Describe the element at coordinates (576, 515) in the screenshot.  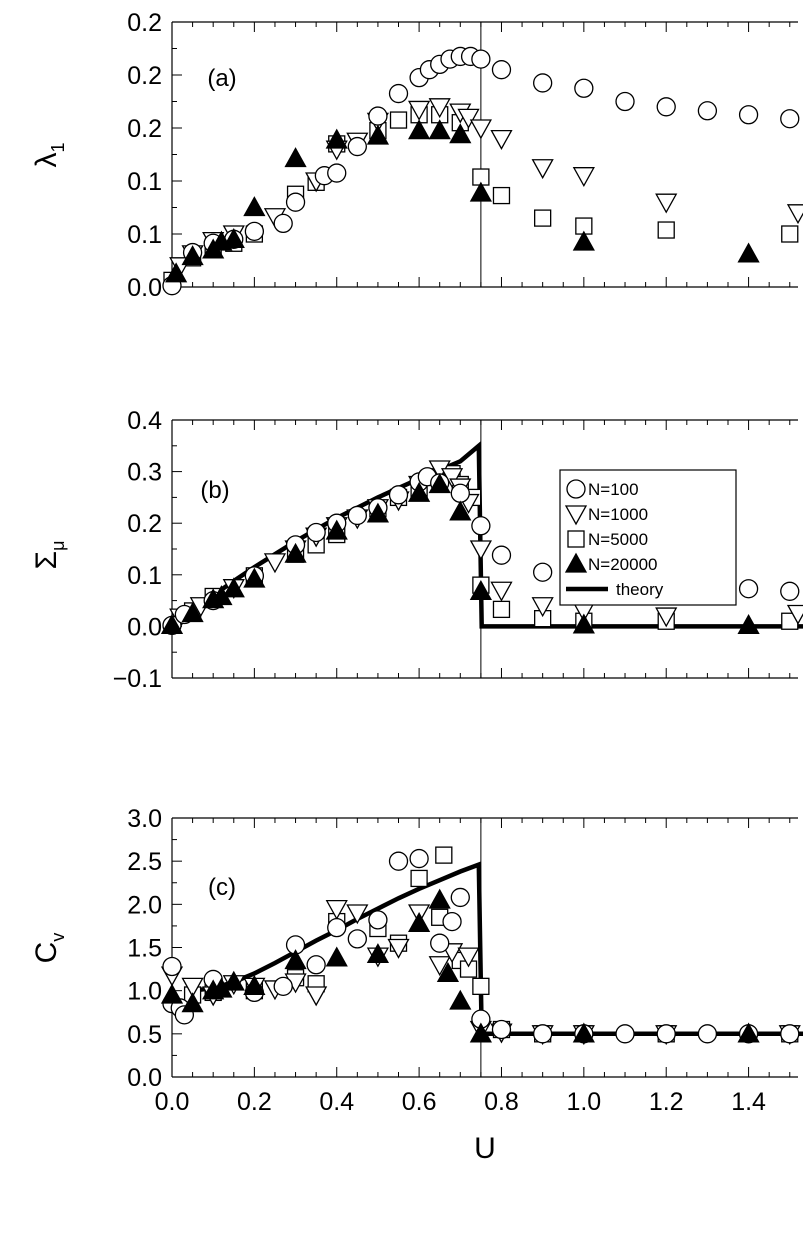
I see `legend-swatch` at that location.